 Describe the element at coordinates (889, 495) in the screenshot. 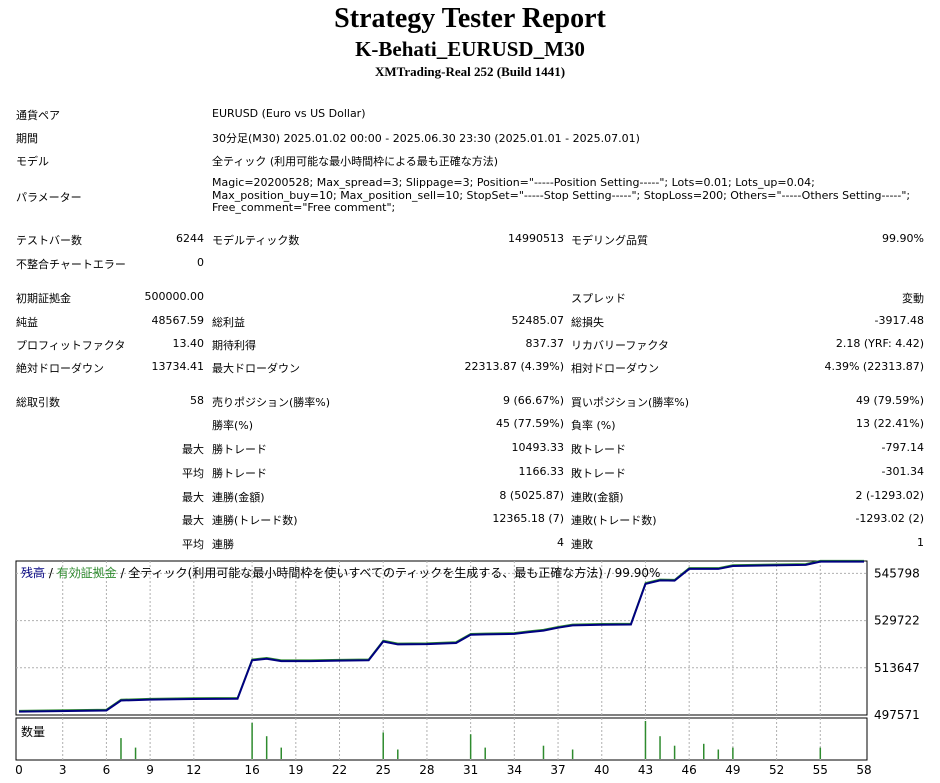

I see `cons-loss-money-value: 2 (-1293.02)` at that location.